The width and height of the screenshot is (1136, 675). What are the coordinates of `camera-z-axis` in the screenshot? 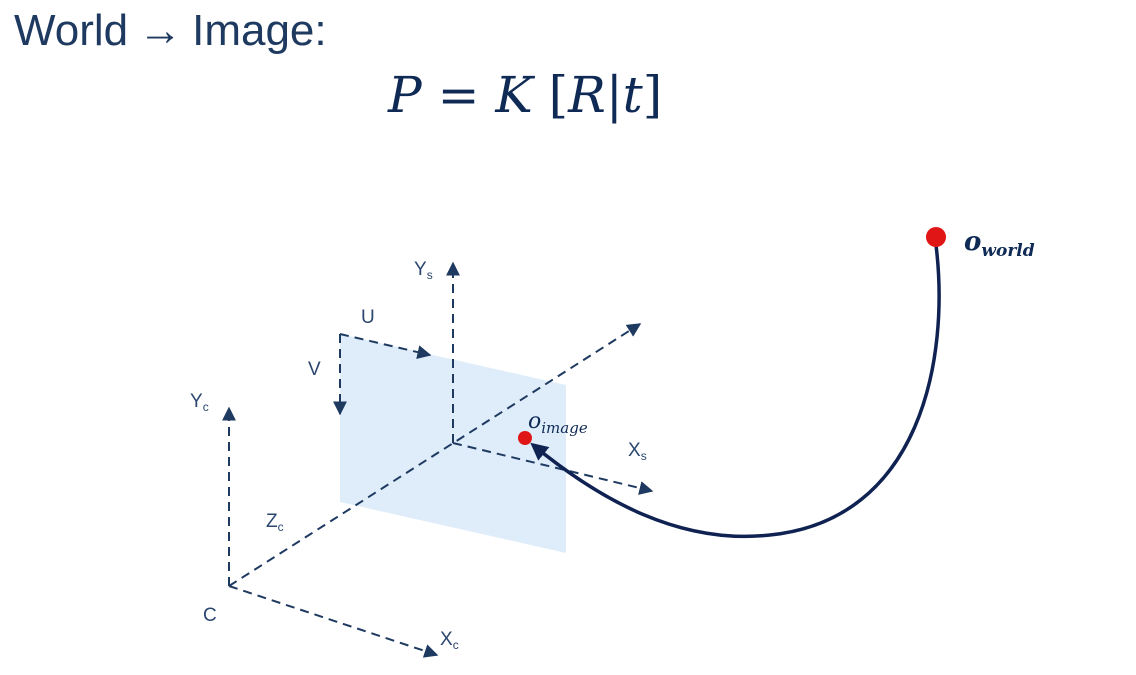 It's located at (435, 455).